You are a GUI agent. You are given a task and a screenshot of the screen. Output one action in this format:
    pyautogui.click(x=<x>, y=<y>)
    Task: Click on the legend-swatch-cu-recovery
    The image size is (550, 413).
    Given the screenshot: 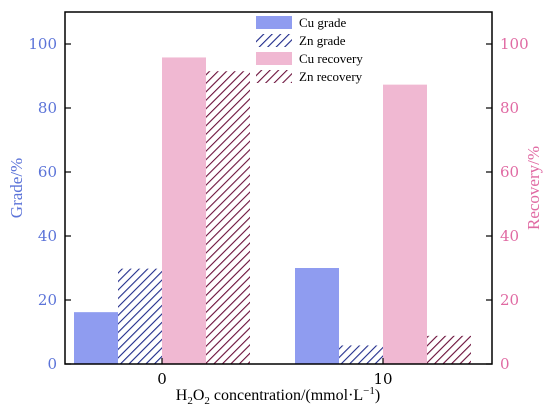 What is the action you would take?
    pyautogui.click(x=274, y=58)
    